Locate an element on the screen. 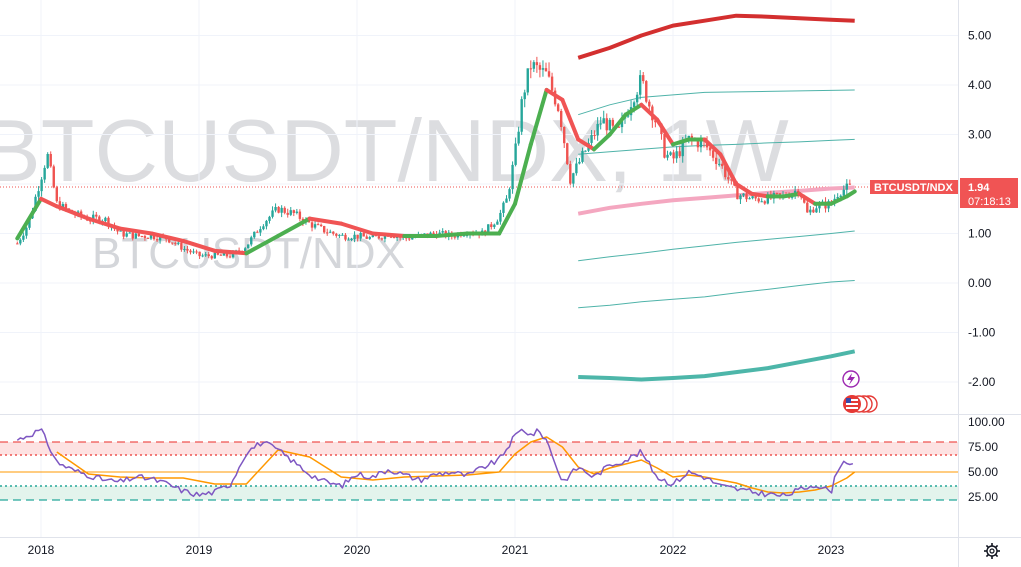  us-flag-icon is located at coordinates (860, 404).